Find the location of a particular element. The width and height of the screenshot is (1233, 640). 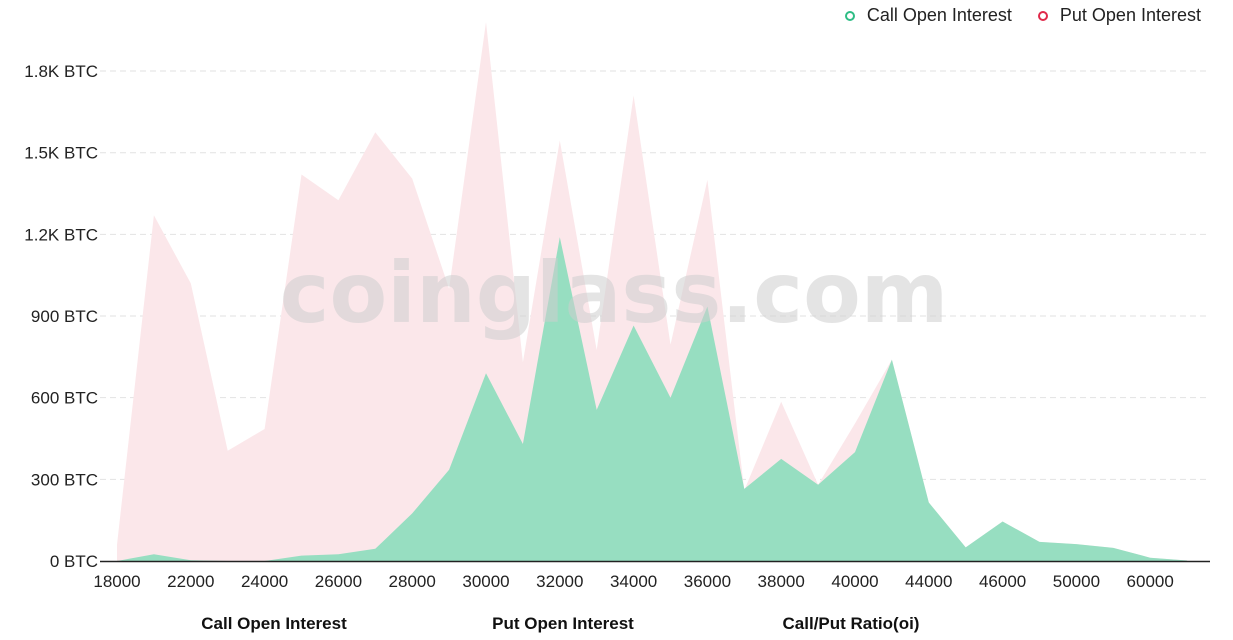

y-tick-label: 600 BTC is located at coordinates (64, 398).